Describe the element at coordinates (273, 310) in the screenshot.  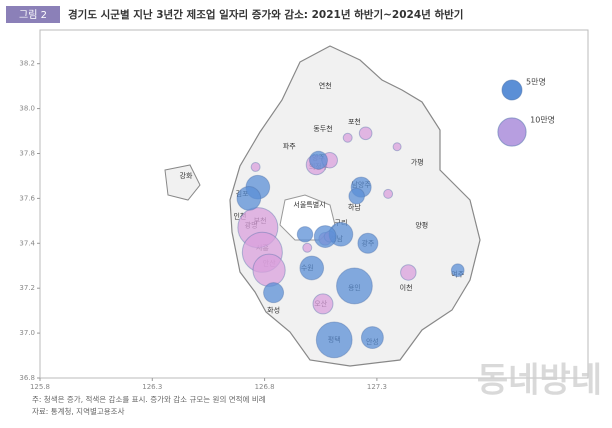
I see `place-label: 화성` at that location.